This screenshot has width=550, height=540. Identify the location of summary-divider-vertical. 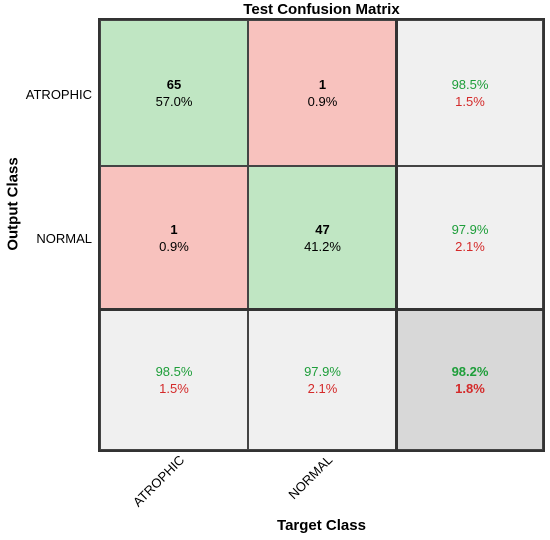
(396, 235).